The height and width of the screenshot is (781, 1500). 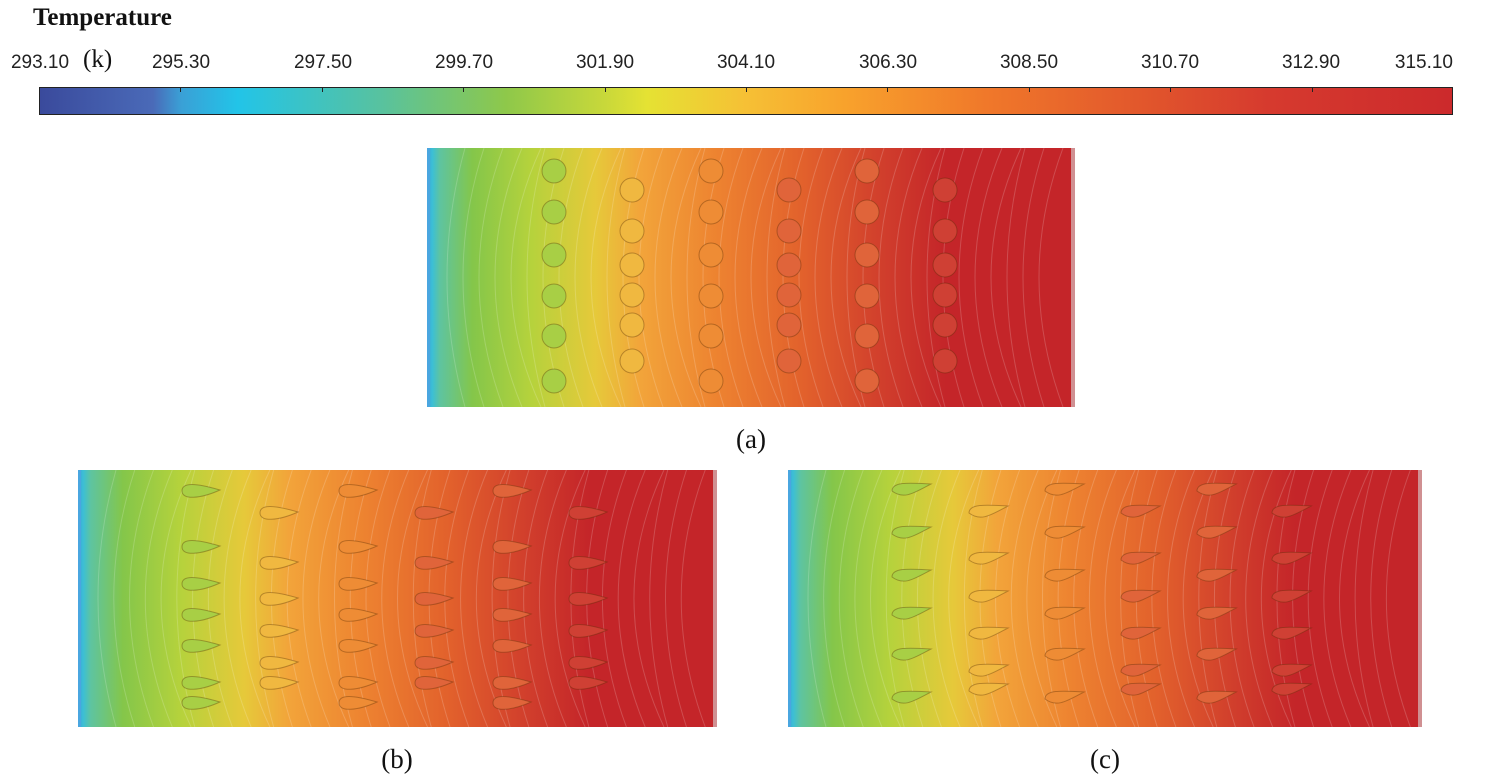 I want to click on caption-a: (a), so click(x=751, y=439).